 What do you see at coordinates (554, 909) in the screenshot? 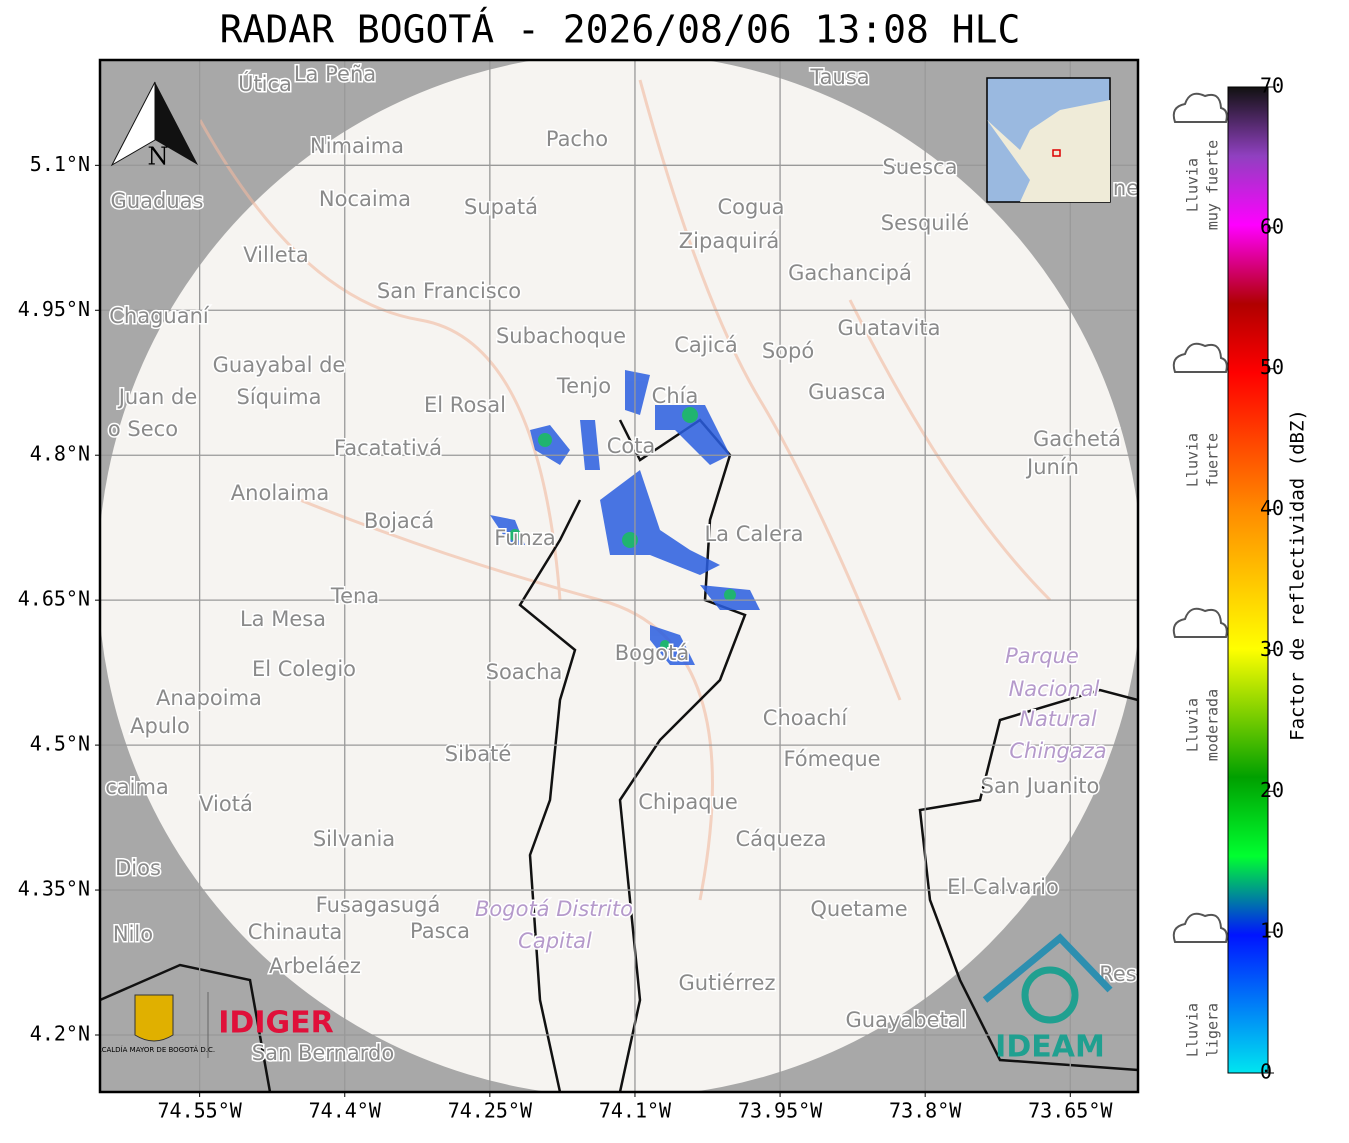
I see `place-label: Bogotá Distrito` at bounding box center [554, 909].